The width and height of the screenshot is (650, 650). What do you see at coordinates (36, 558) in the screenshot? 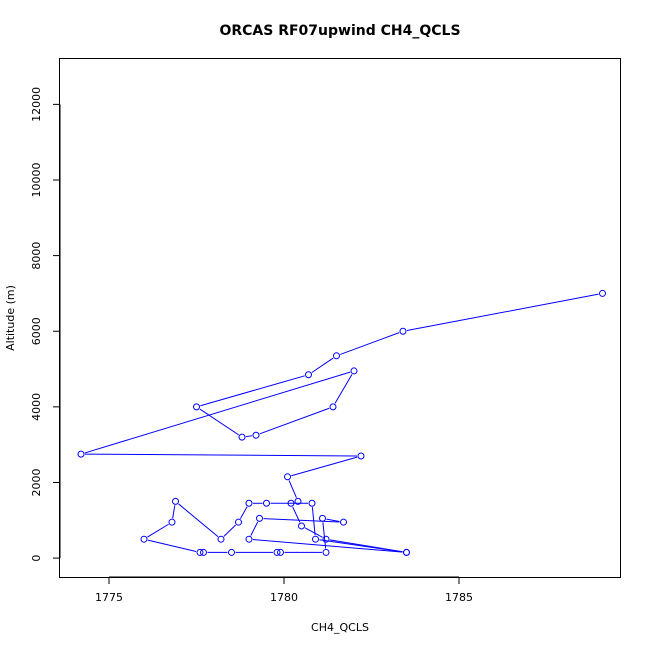
I see `y-tick-label: 0` at bounding box center [36, 558].